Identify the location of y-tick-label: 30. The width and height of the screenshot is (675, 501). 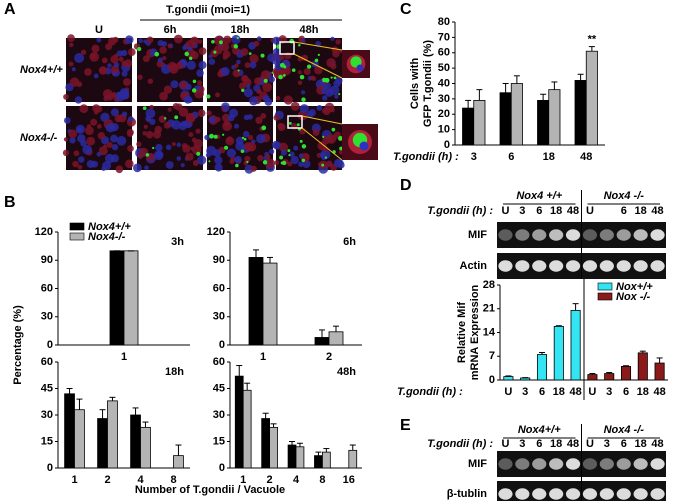
(444, 99).